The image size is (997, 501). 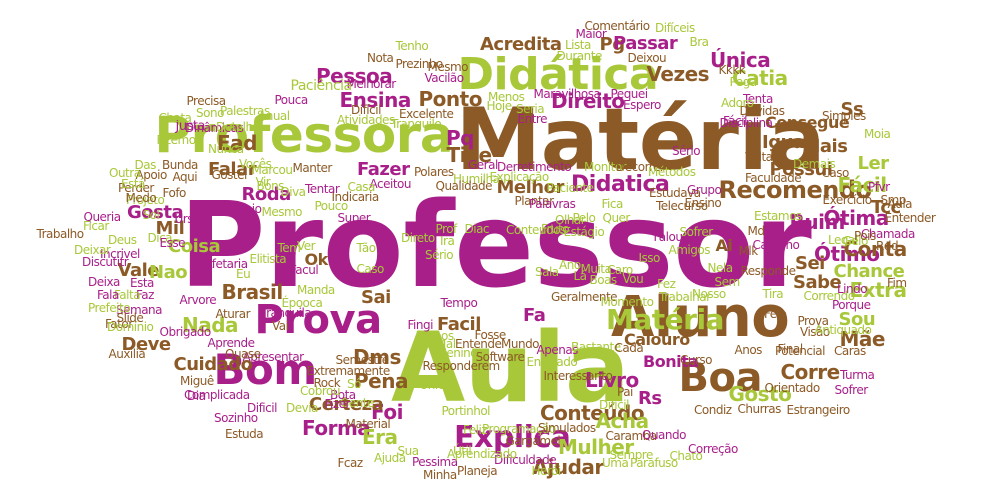 I want to click on cloud-word: Antiquado, so click(x=843, y=330).